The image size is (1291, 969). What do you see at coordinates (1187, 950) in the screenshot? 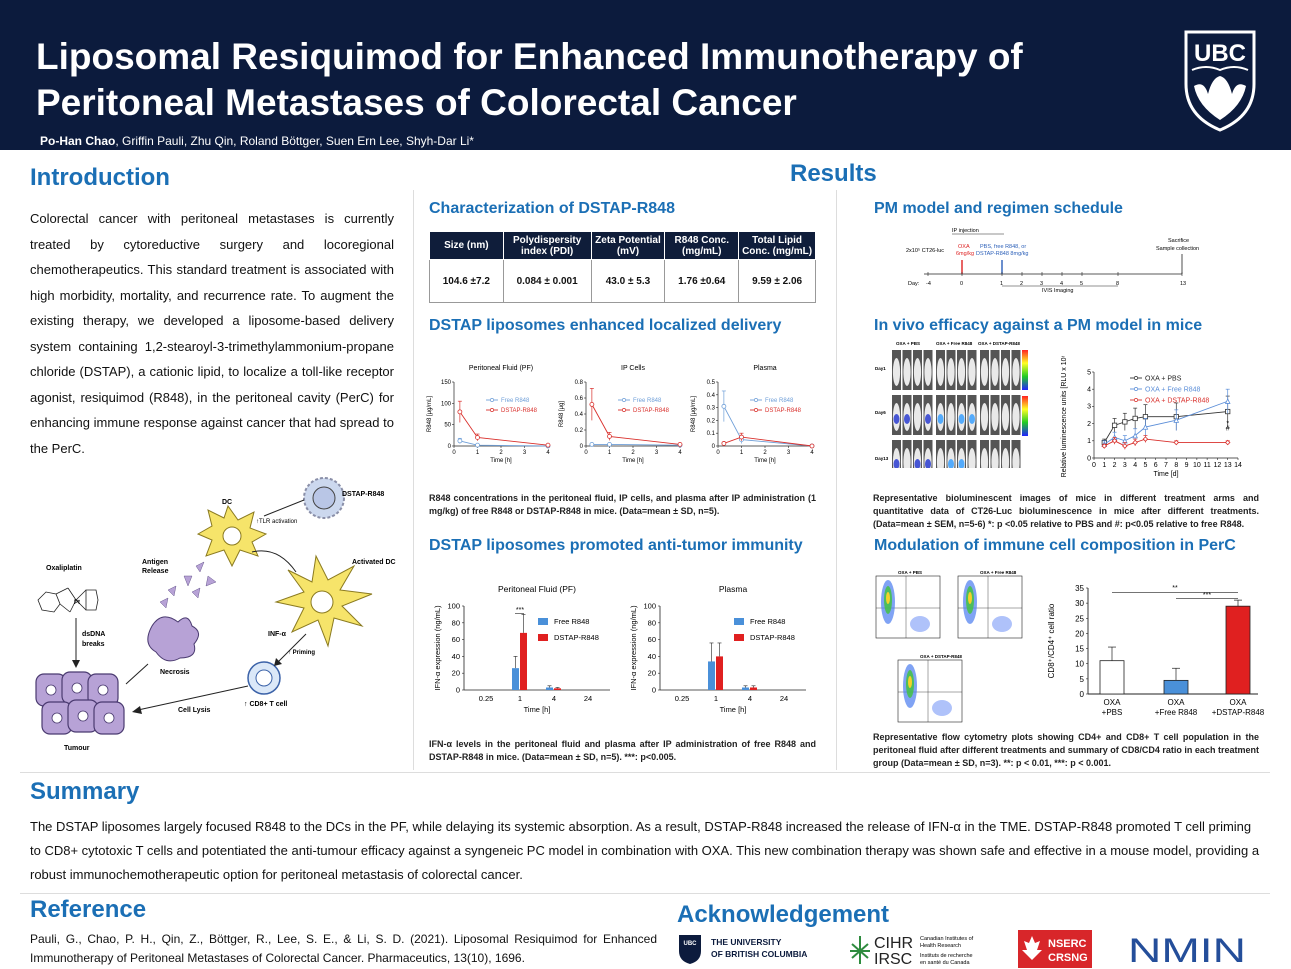
I see `nmin-text: NMIN` at bounding box center [1187, 950].